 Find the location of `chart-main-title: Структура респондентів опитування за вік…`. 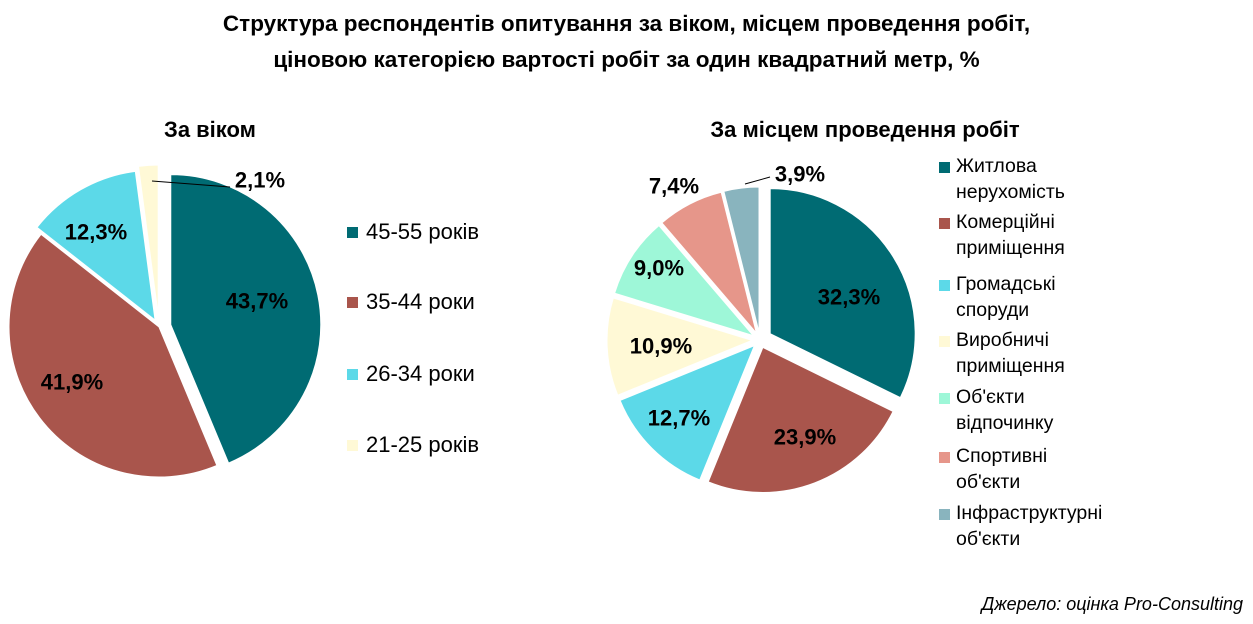

chart-main-title: Структура респондентів опитування за вік… is located at coordinates (626, 41).